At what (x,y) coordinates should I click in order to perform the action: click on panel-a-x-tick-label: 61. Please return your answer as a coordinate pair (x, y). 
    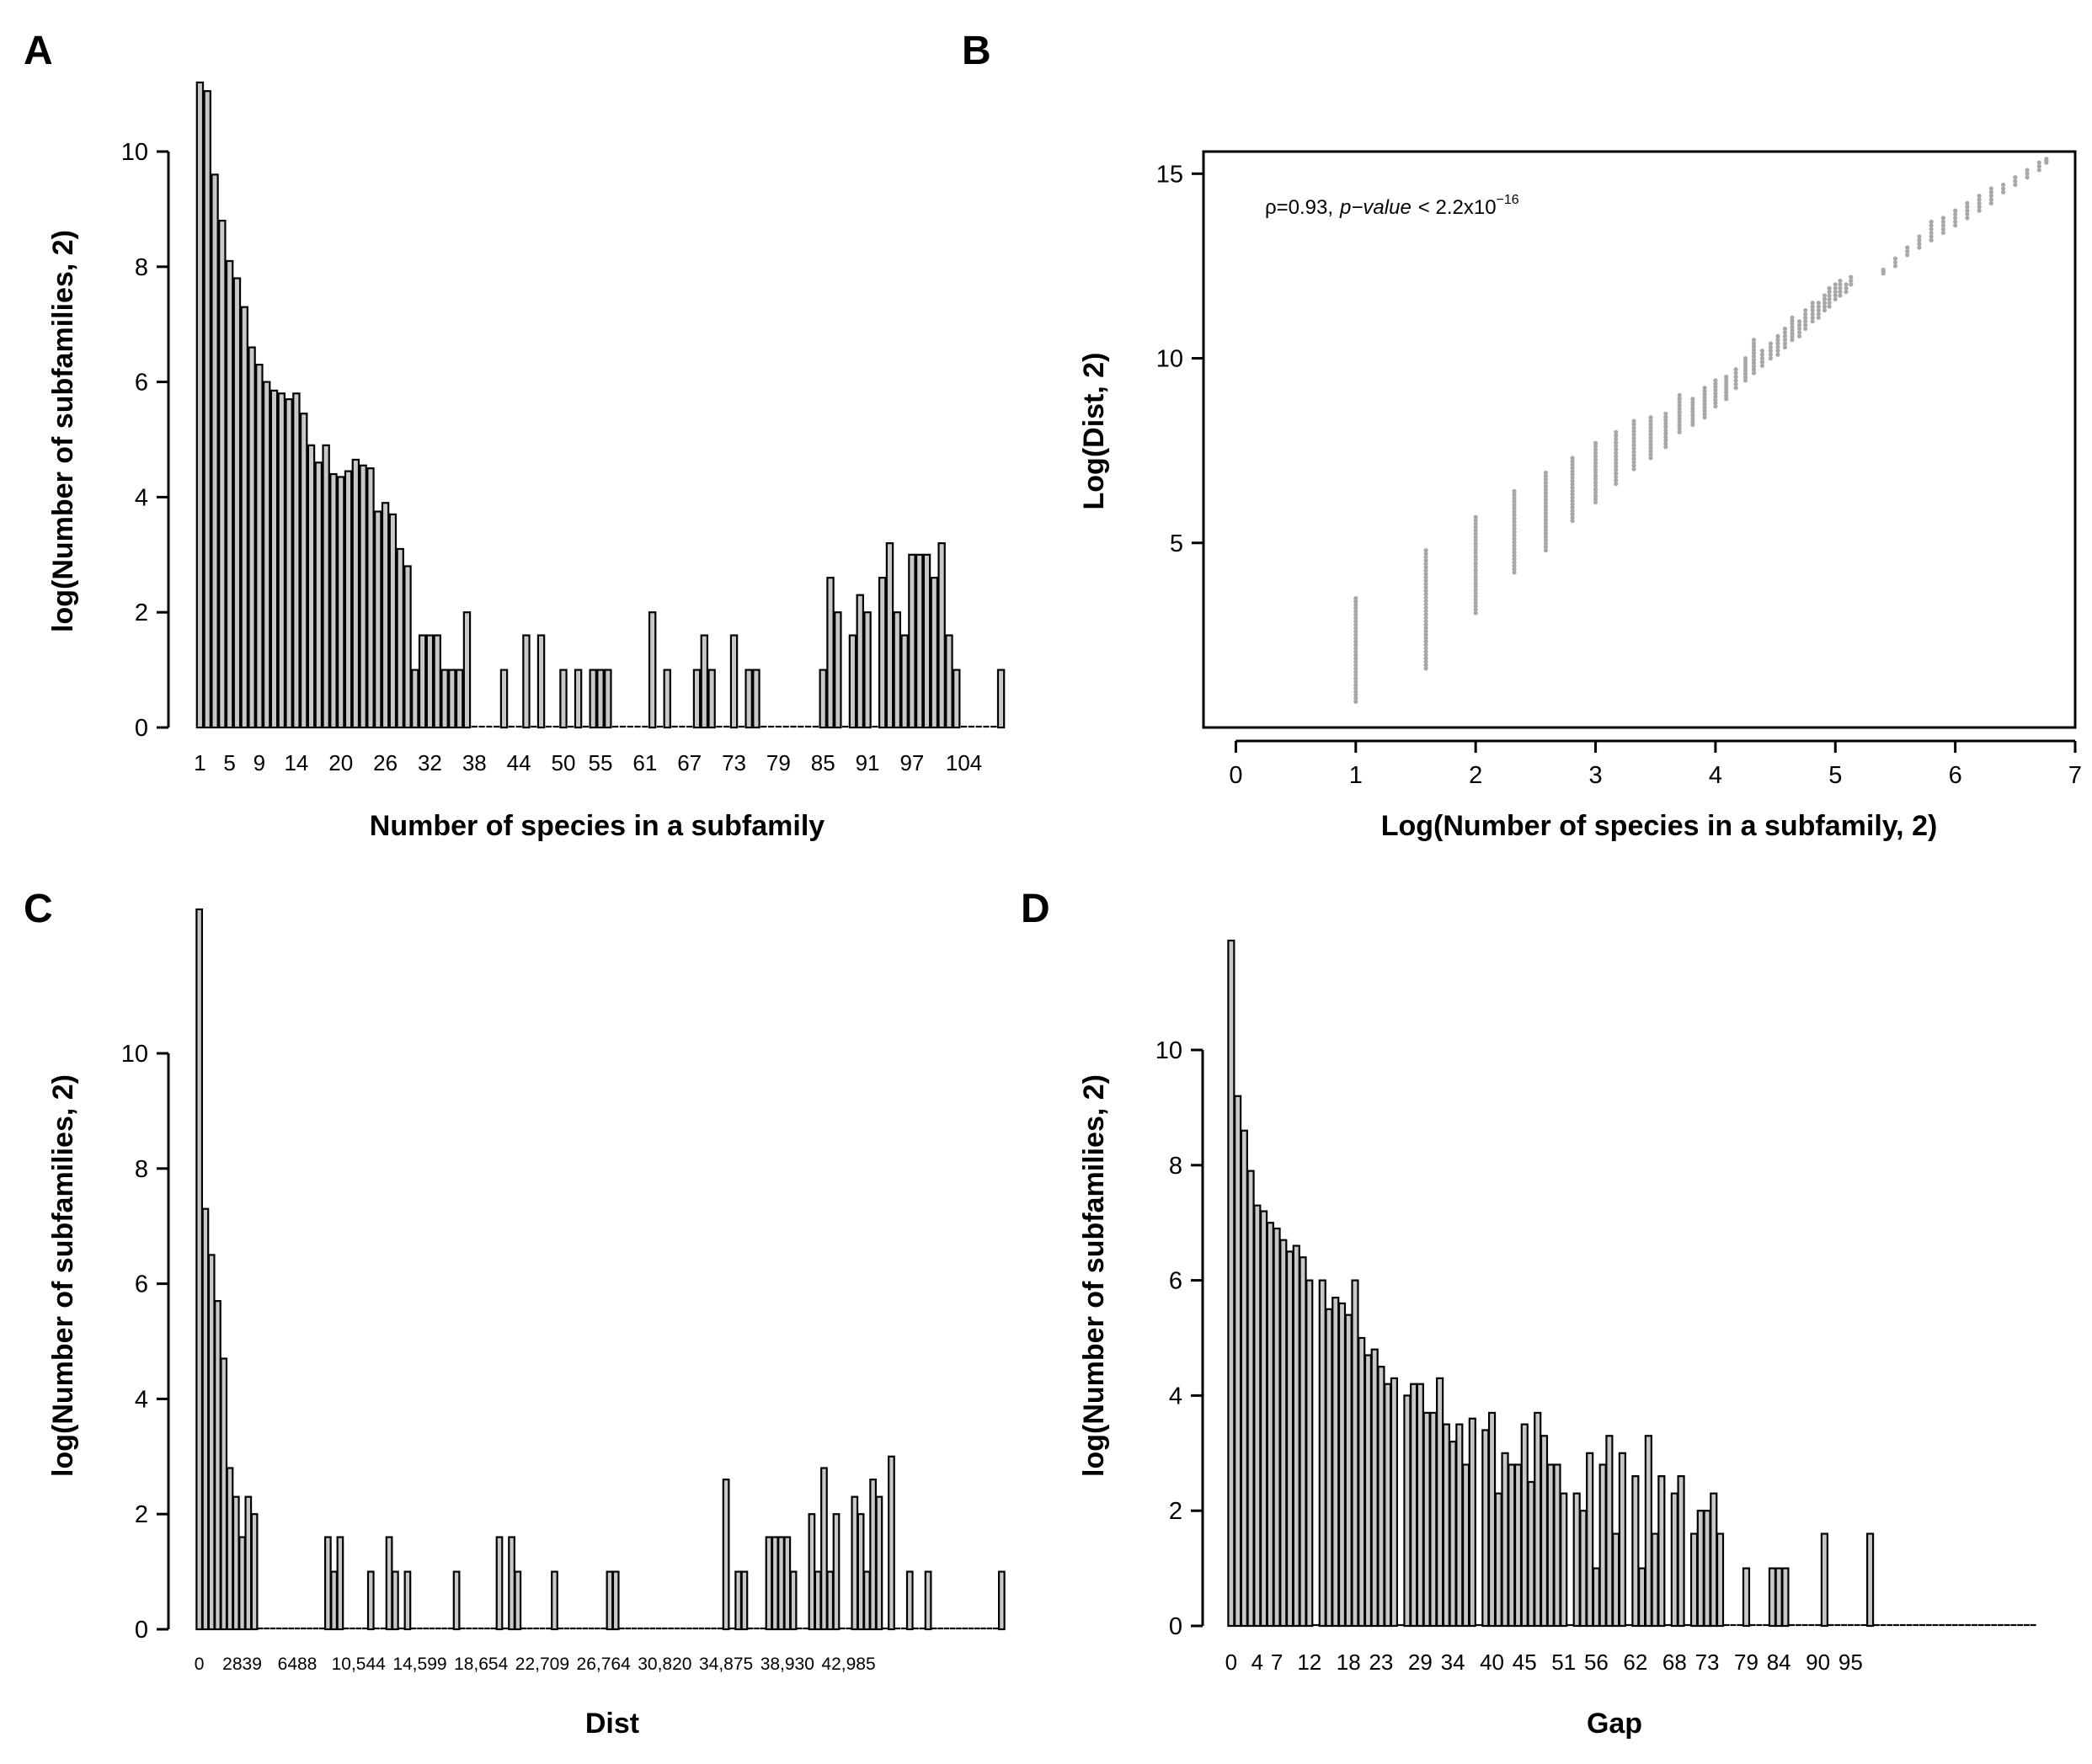
    Looking at the image, I should click on (644, 762).